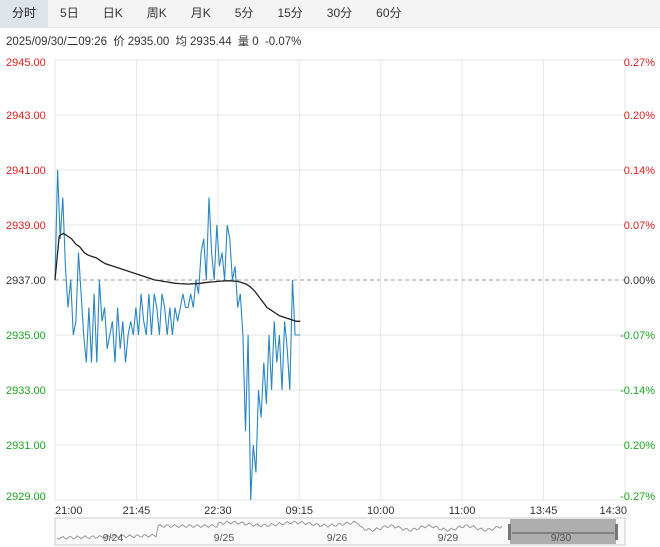  Describe the element at coordinates (639, 226) in the screenshot. I see `pct-tick-label: 0.07%` at that location.